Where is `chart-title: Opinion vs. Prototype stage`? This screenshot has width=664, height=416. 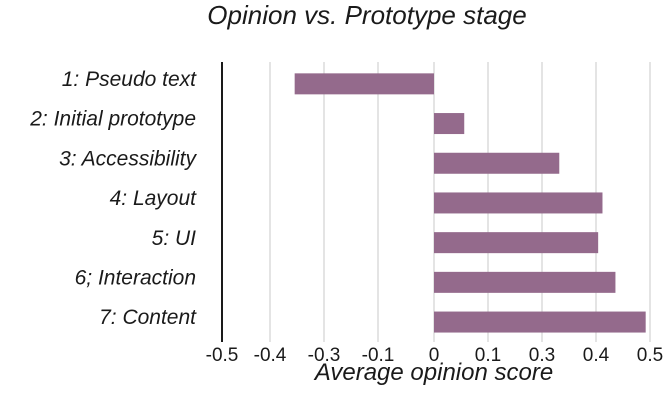 chart-title: Opinion vs. Prototype stage is located at coordinates (366, 15).